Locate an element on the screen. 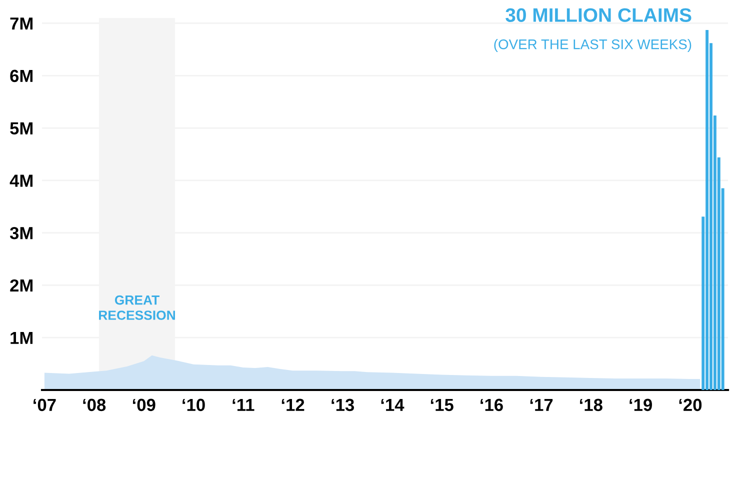  x-tick-label: ‘08 is located at coordinates (94, 405).